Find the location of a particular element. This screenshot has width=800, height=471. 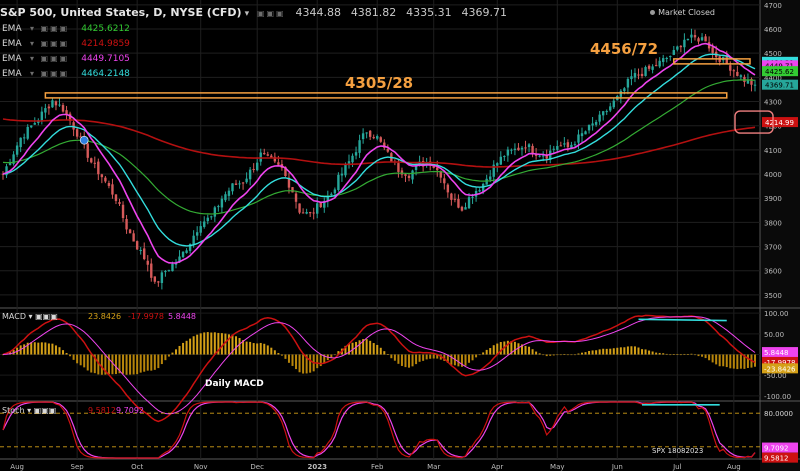

indicator-row-ema-2: EMA ▾ ▣▣▣ 4214.9859 is located at coordinates (66, 44).